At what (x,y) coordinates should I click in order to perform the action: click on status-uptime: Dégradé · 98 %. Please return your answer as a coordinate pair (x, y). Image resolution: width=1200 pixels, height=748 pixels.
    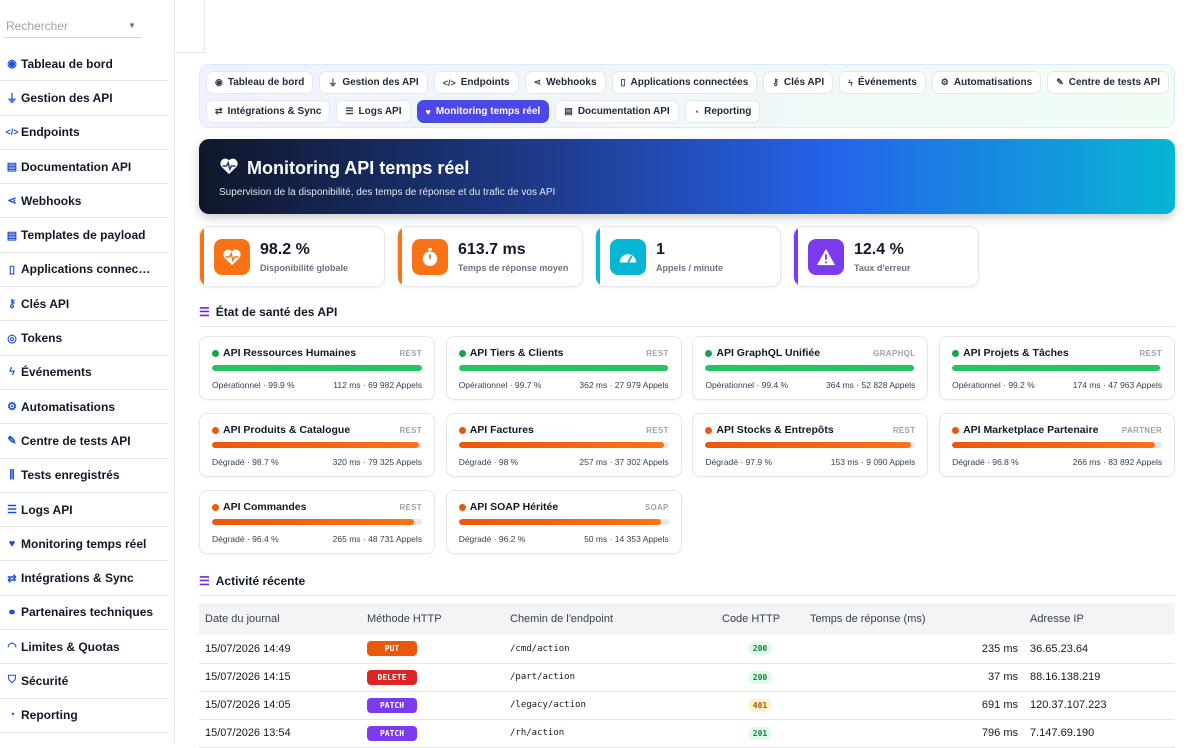
    Looking at the image, I should click on (489, 462).